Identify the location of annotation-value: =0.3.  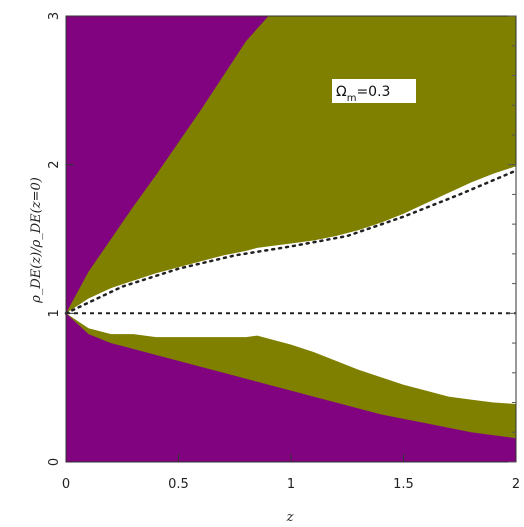
(373, 92).